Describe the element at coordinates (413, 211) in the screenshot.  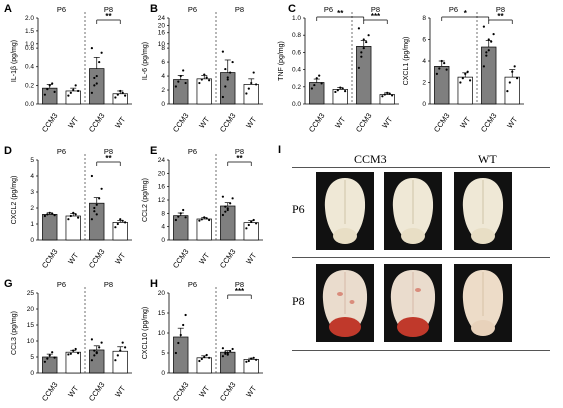
I see `brain-image-ccm3-p6-b` at that location.